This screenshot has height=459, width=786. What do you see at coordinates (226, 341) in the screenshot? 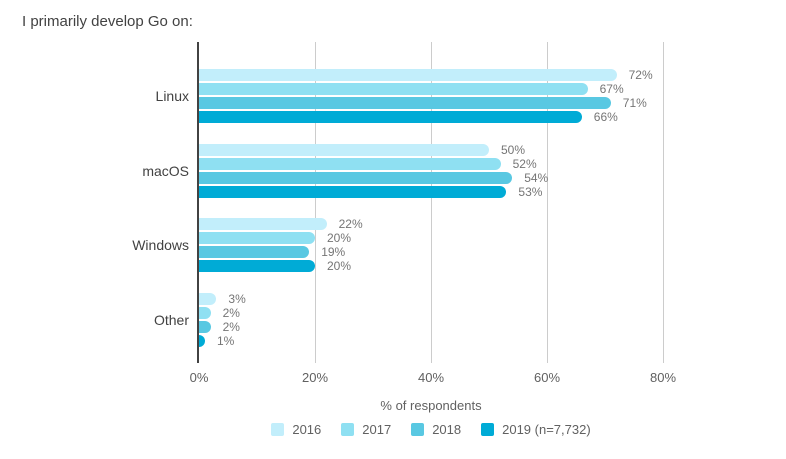
I see `value-label: 1%` at bounding box center [226, 341].